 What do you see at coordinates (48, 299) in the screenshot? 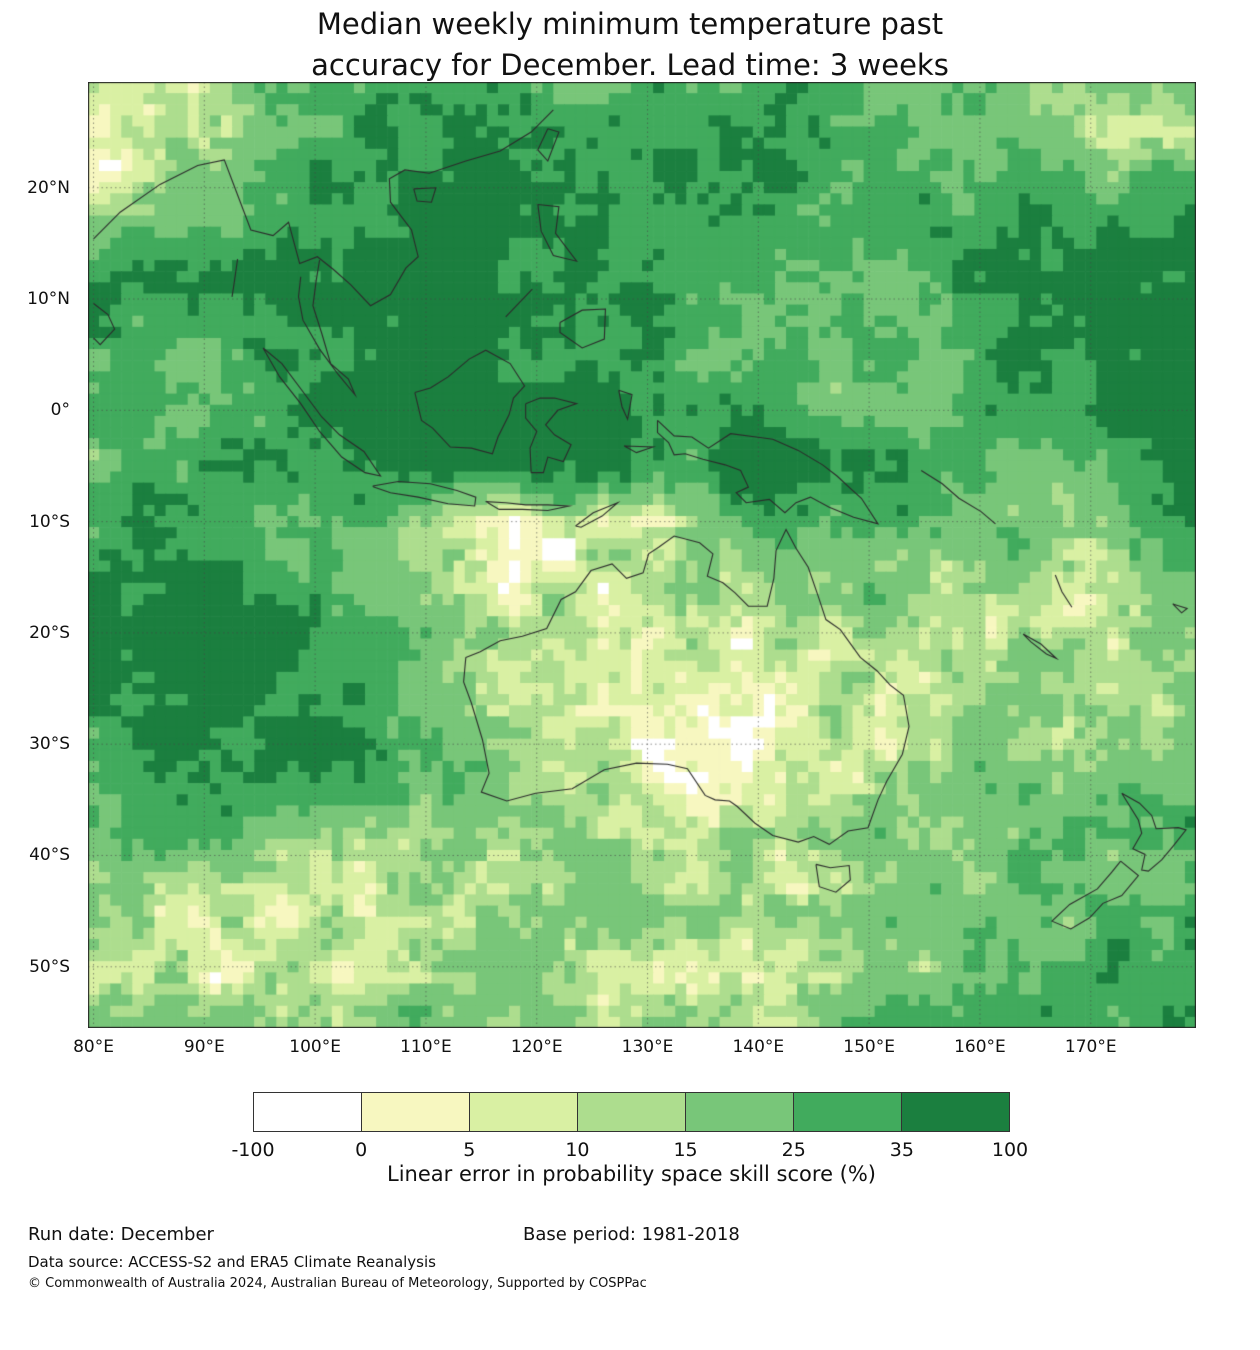
I see `y-tick-label: 10°N` at bounding box center [48, 299].